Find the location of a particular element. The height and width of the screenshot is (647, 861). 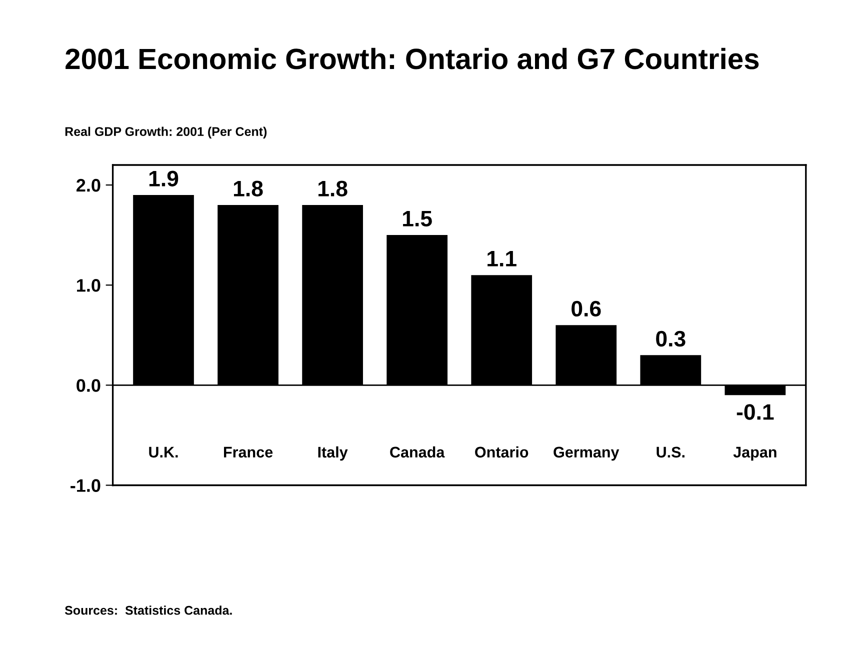

y-tick-label: 1.0 is located at coordinates (88, 285).